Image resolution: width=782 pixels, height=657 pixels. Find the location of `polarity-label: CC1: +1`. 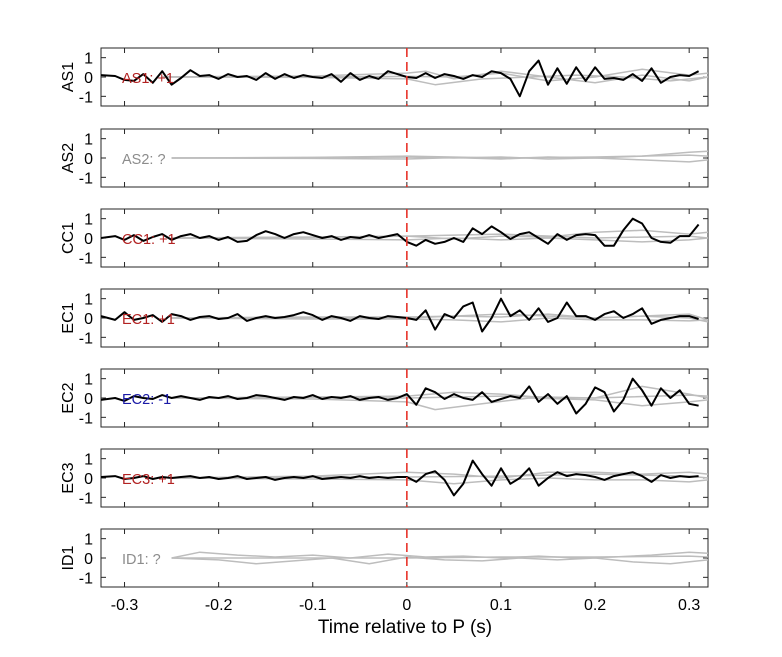

polarity-label: CC1: +1 is located at coordinates (149, 240).